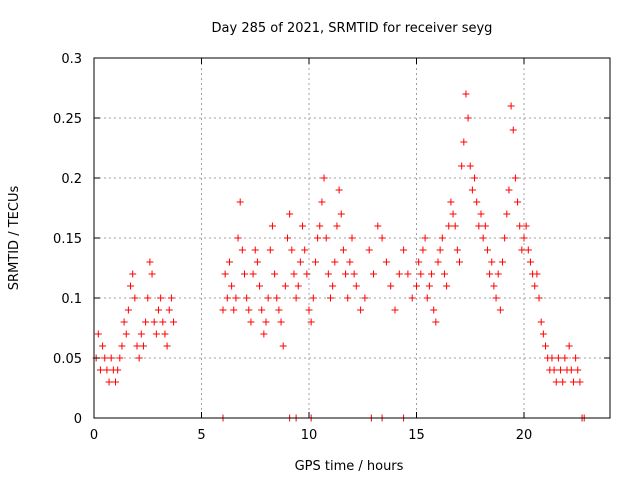 This screenshot has height=480, width=640. What do you see at coordinates (78, 419) in the screenshot?
I see `y-tick-label: 0` at bounding box center [78, 419].